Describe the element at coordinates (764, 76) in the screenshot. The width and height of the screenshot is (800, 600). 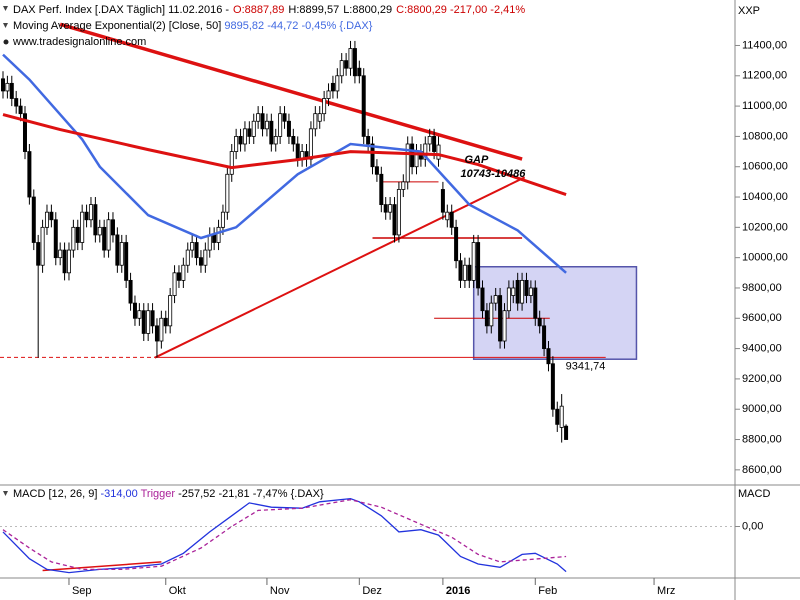
I see `y-tick-label: 11200,00` at that location.